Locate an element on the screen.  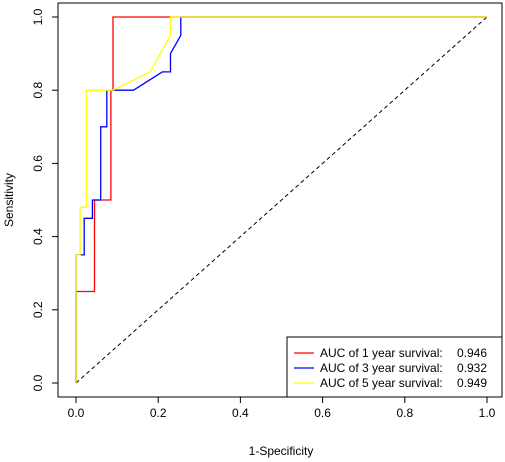
x-tick-label: 0.8 is located at coordinates (404, 413).